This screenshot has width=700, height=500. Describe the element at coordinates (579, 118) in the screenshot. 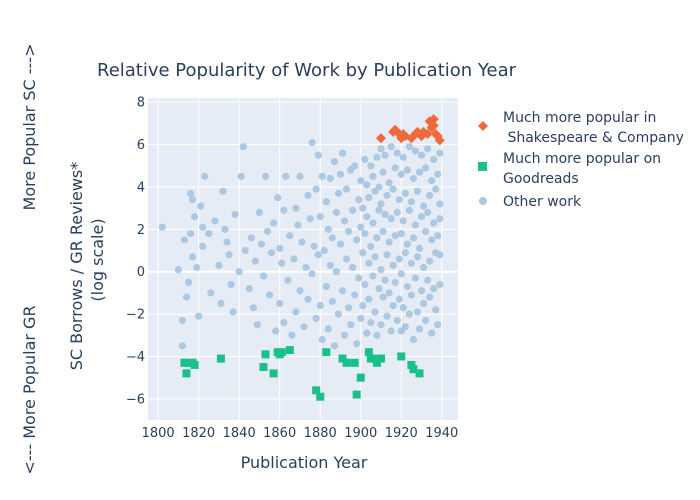

I see `legend-label-shakespeare-line1: Much more popular in` at that location.